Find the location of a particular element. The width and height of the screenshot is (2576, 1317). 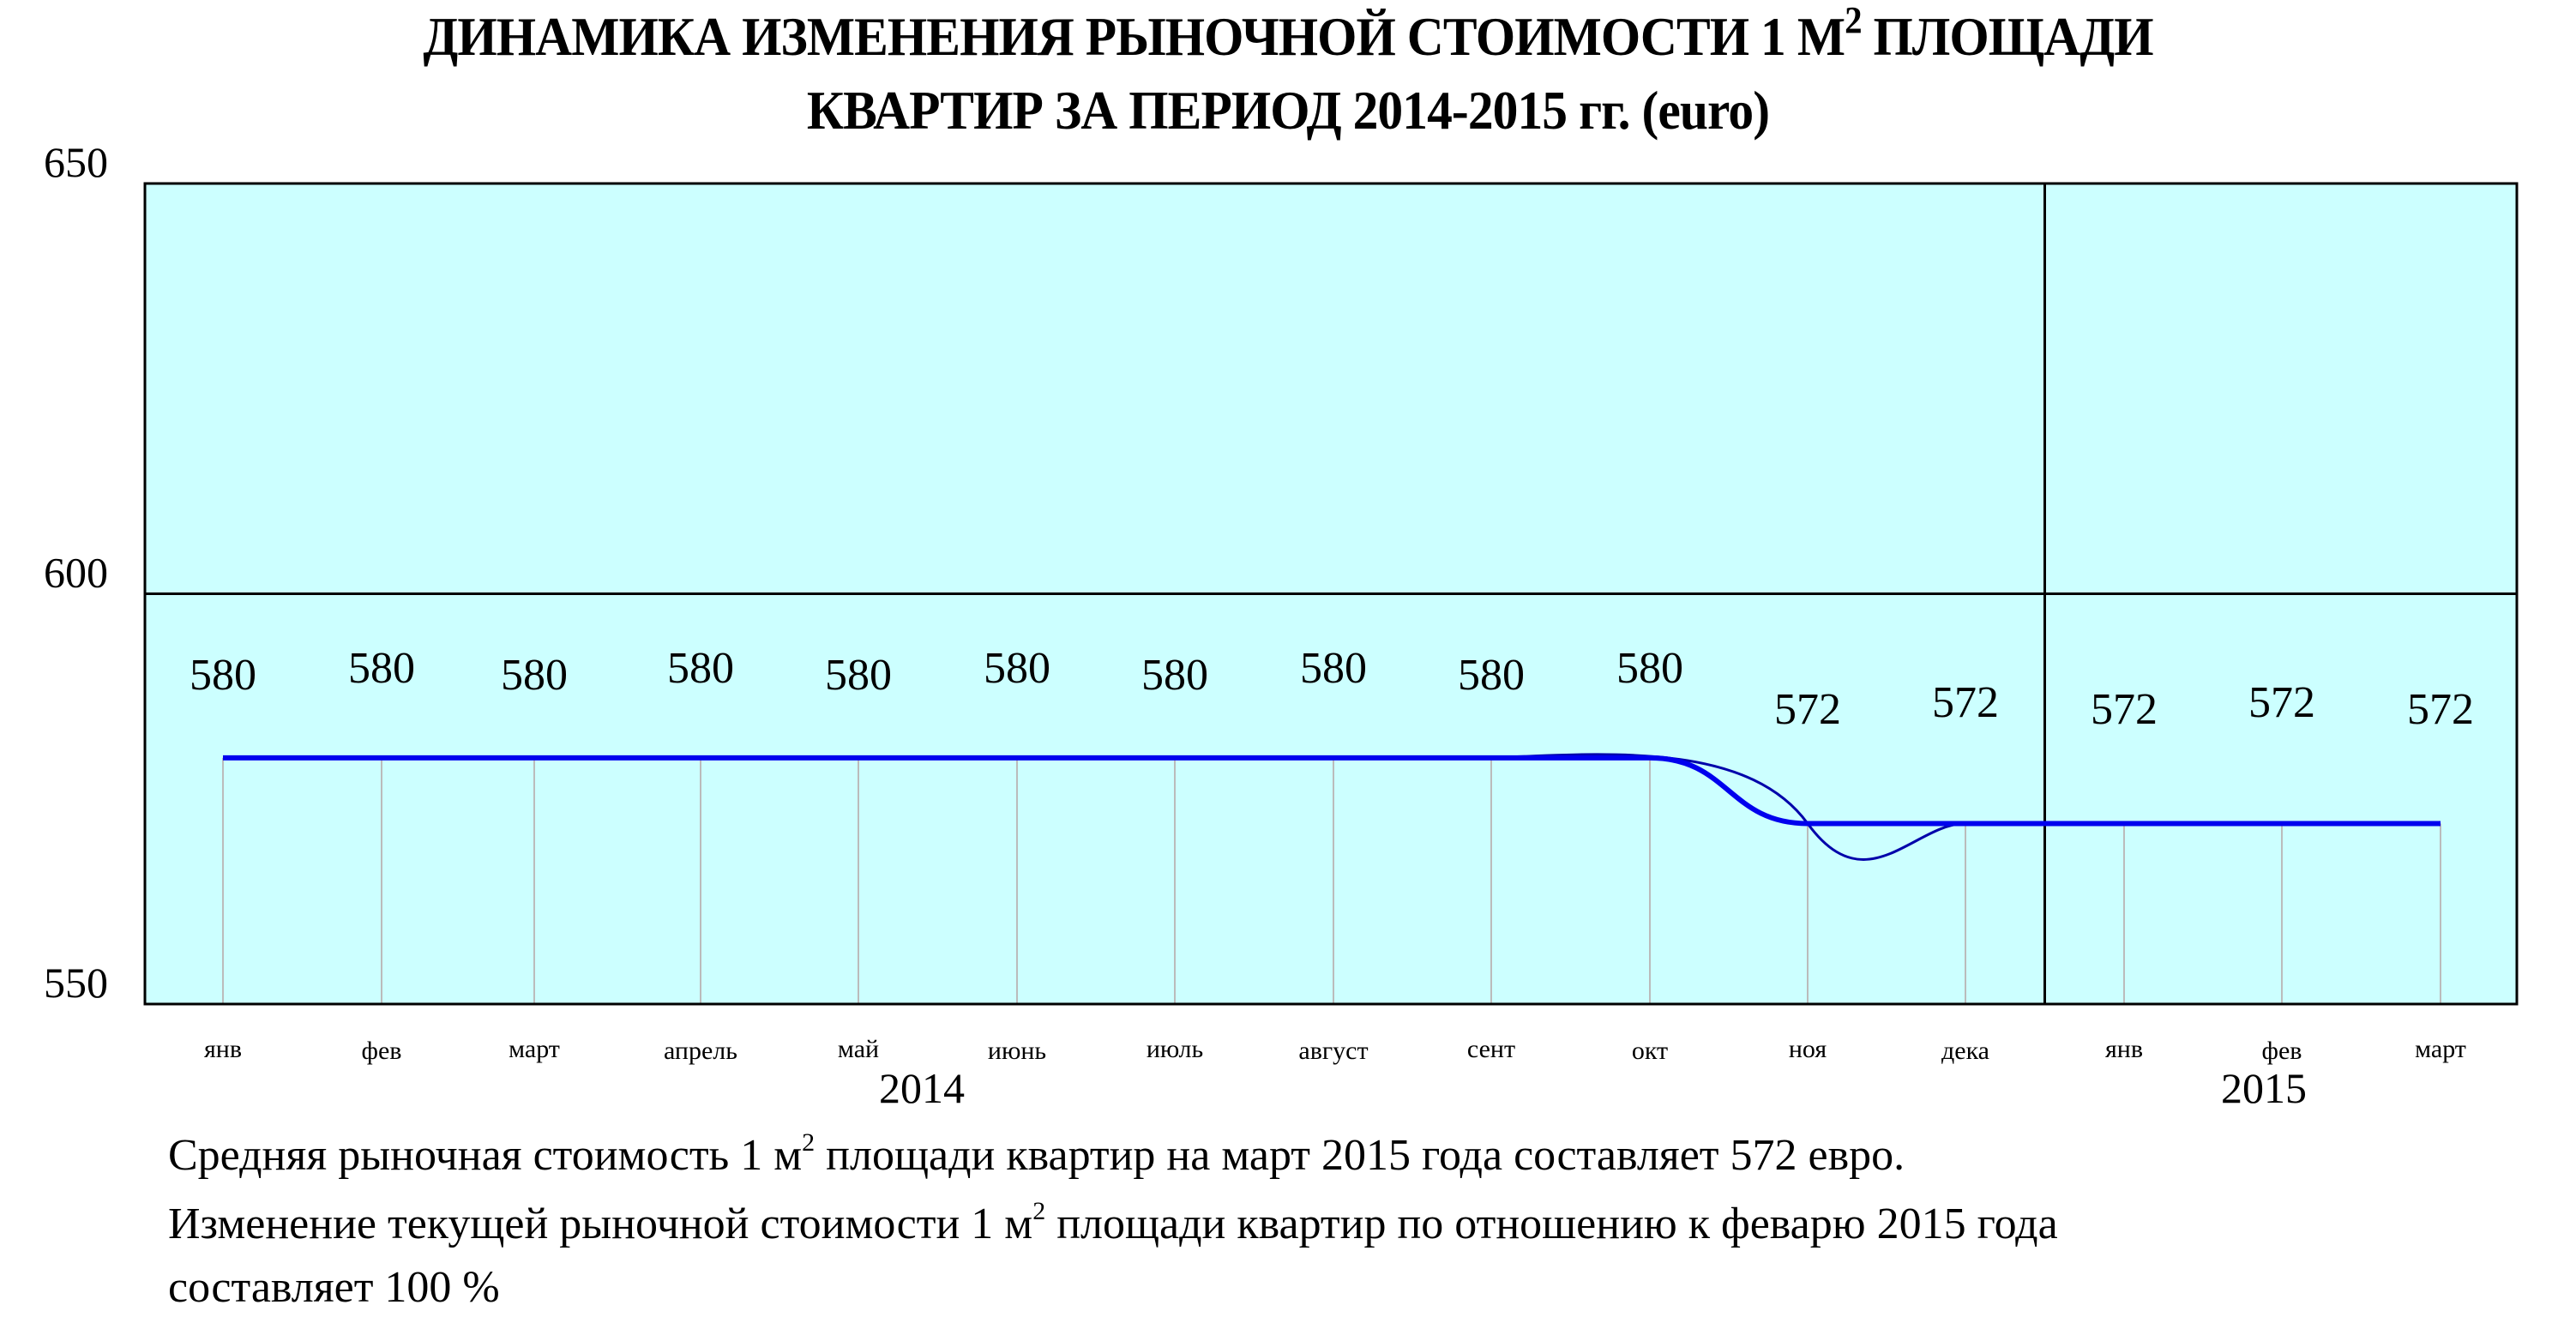

y-tick-label: 650 is located at coordinates (76, 162).